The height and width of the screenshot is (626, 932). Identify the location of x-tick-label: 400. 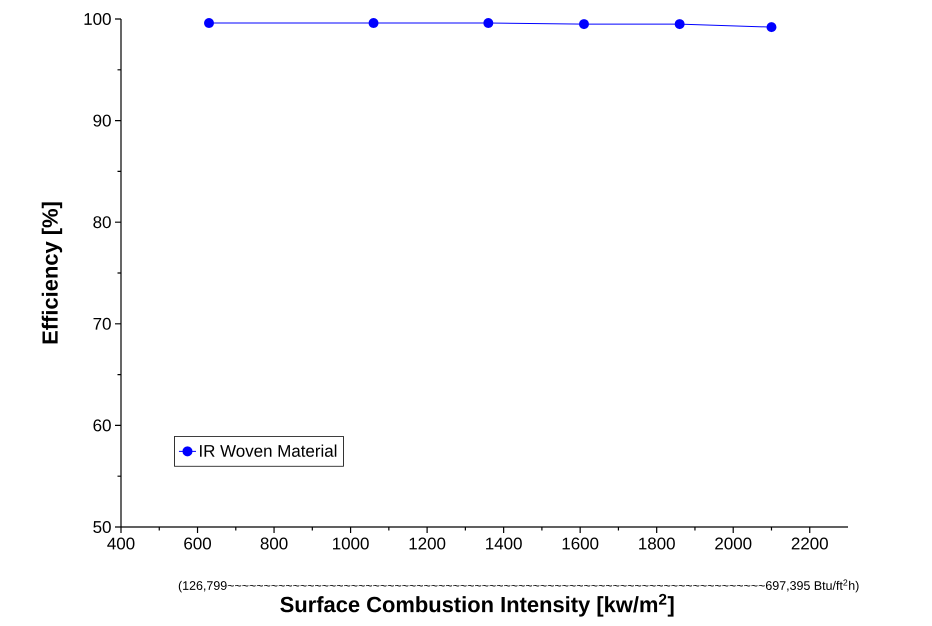
(120, 544).